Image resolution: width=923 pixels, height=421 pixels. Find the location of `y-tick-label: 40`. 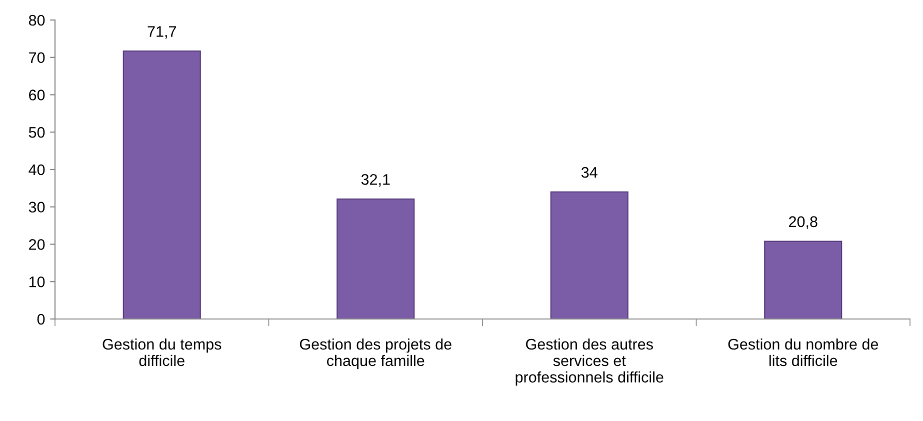

y-tick-label: 40 is located at coordinates (36, 170).